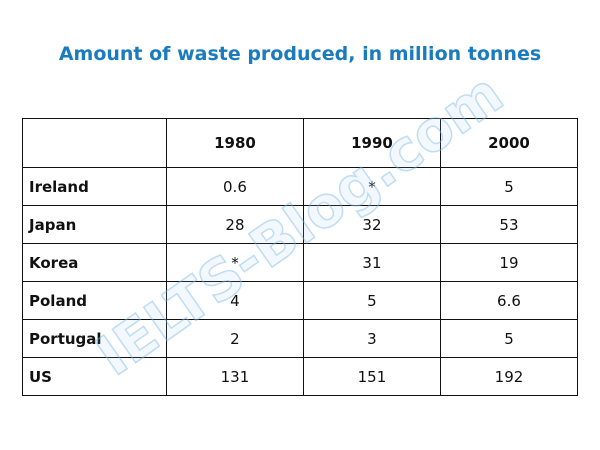 The height and width of the screenshot is (450, 600). I want to click on cell: 28, so click(234, 224).